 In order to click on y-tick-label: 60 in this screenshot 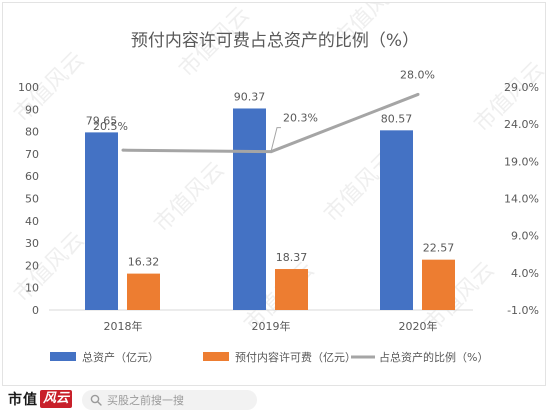, I will do `click(32, 176)`.